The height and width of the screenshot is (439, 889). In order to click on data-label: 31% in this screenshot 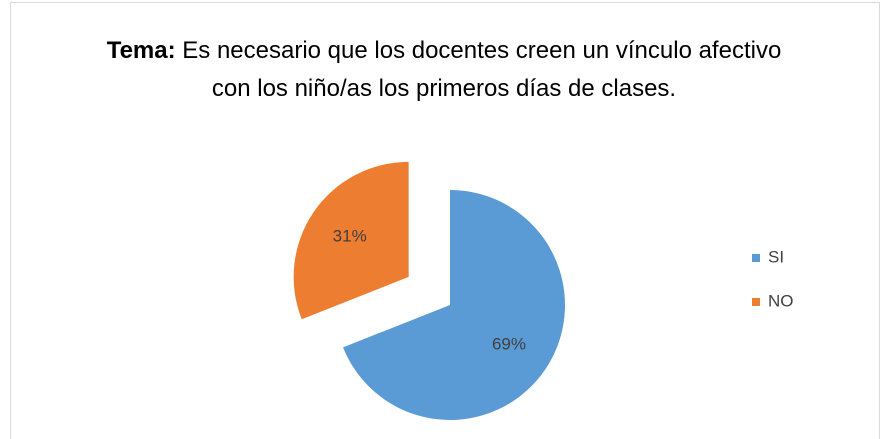, I will do `click(350, 235)`.